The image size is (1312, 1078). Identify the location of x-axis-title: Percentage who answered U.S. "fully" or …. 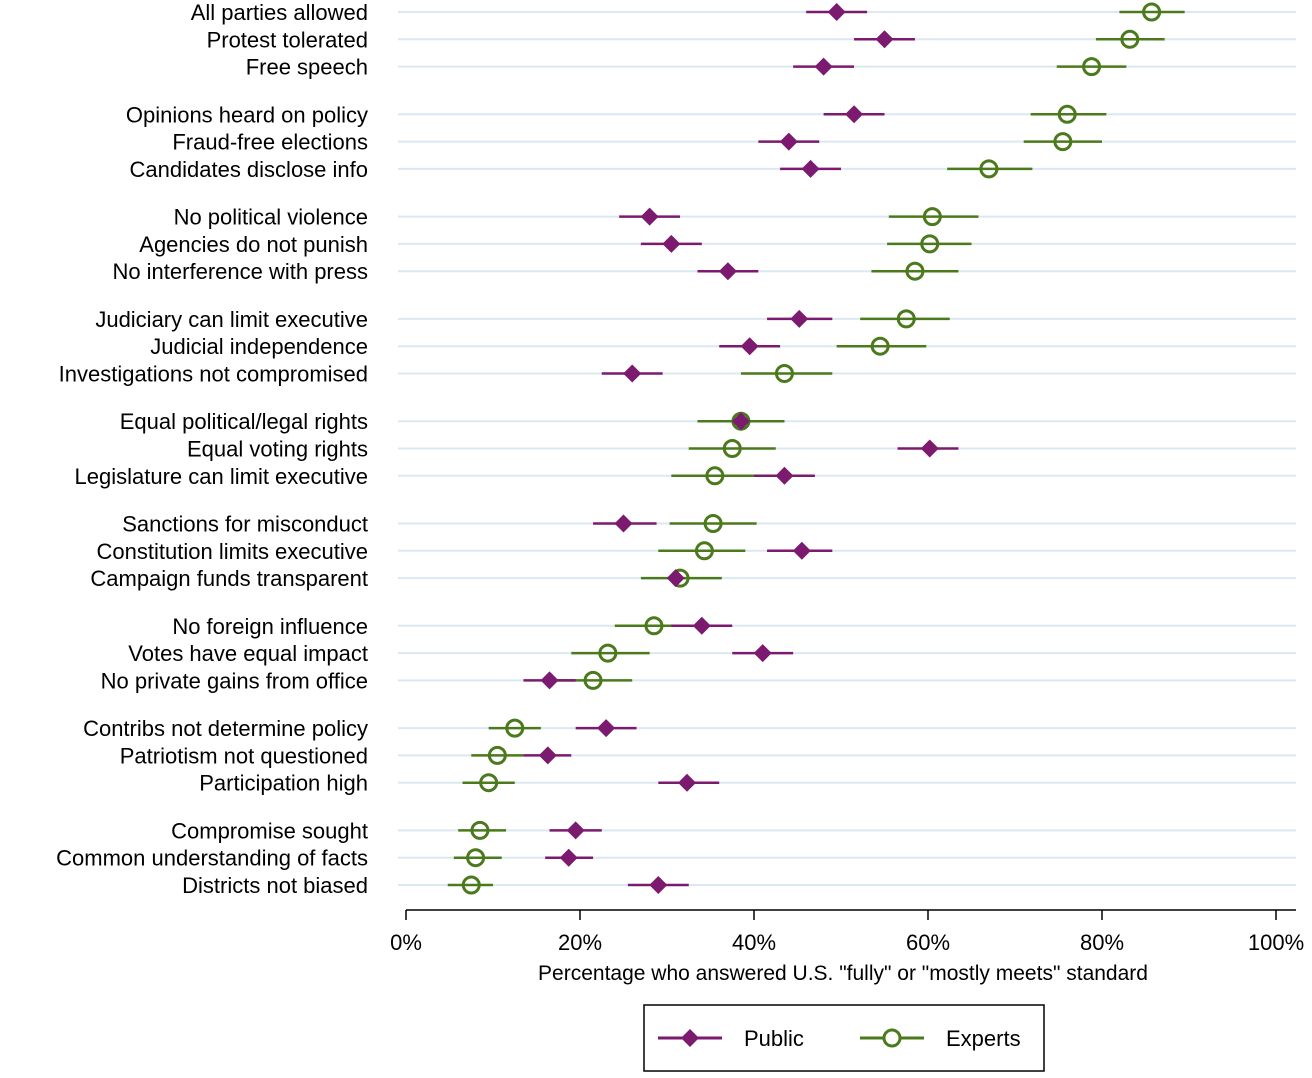
(843, 973).